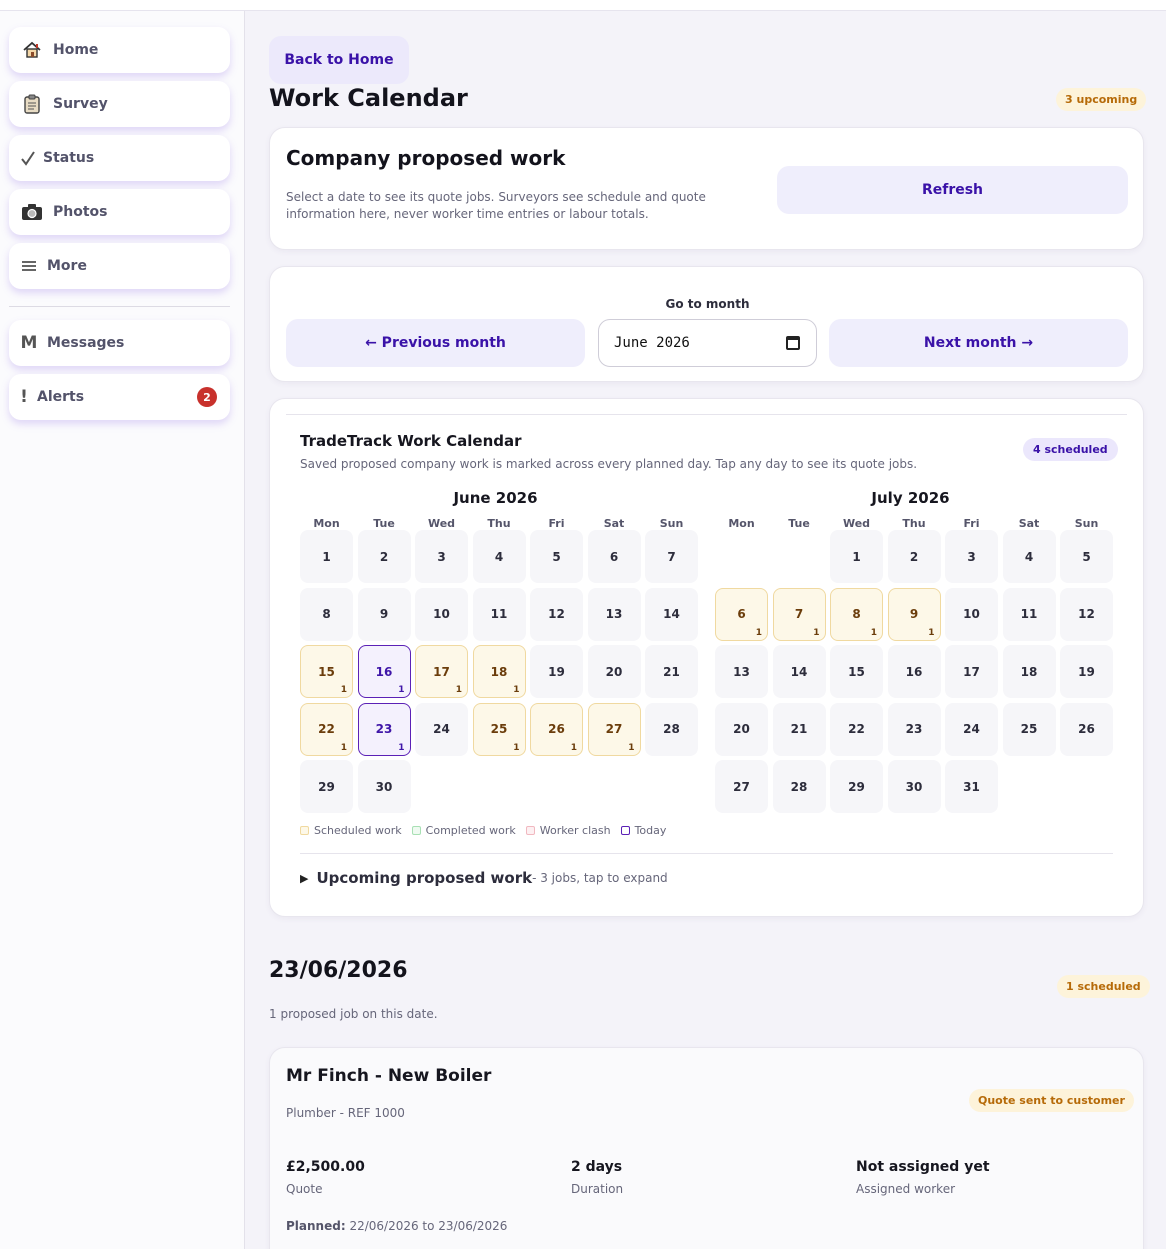 This screenshot has height=1249, width=1166. I want to click on previous-month-button: ← Previous month, so click(435, 343).